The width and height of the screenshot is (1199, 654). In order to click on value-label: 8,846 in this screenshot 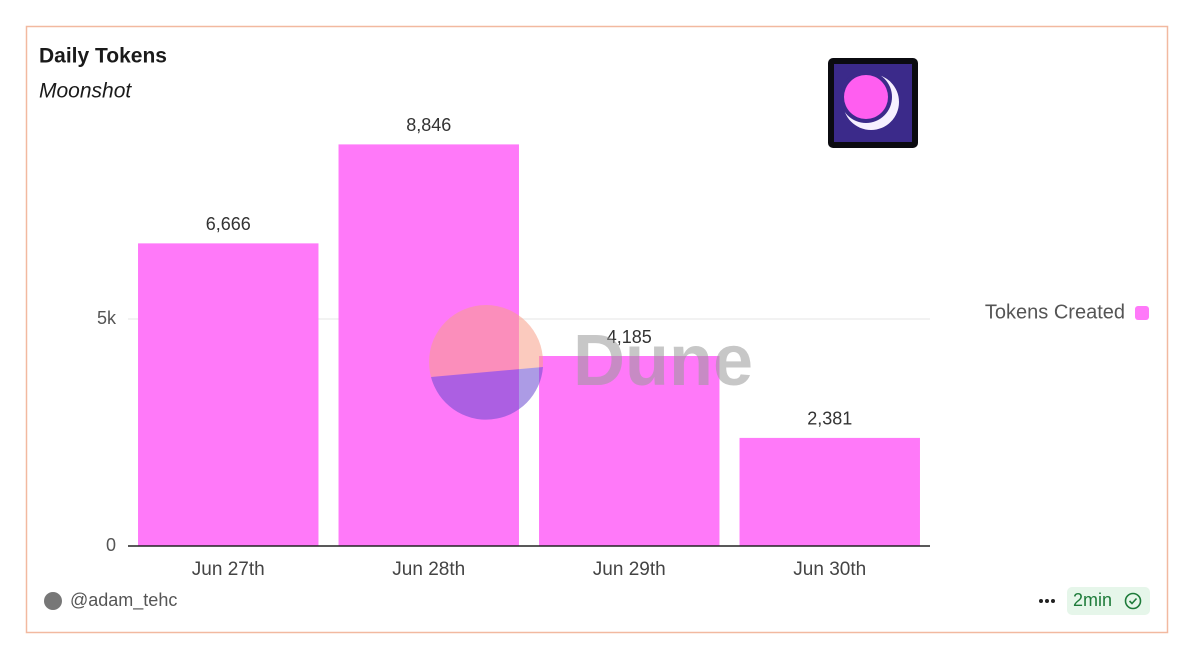, I will do `click(428, 125)`.